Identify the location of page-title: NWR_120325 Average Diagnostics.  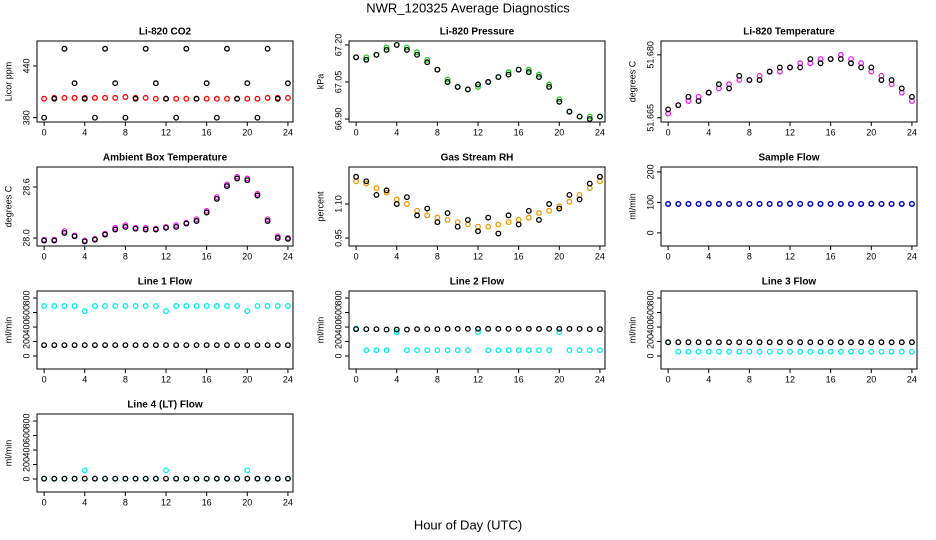
(468, 7).